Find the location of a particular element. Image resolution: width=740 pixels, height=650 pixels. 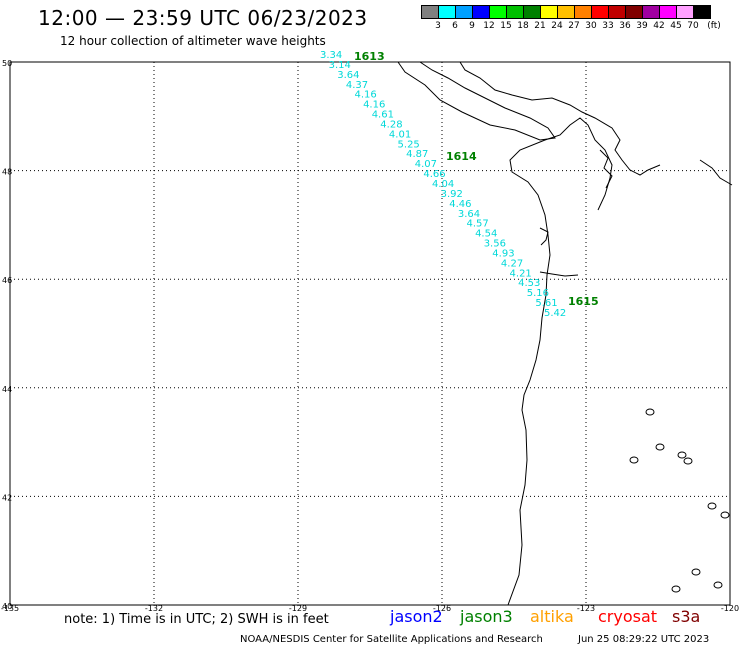

swh-value: 4.46 is located at coordinates (460, 204).